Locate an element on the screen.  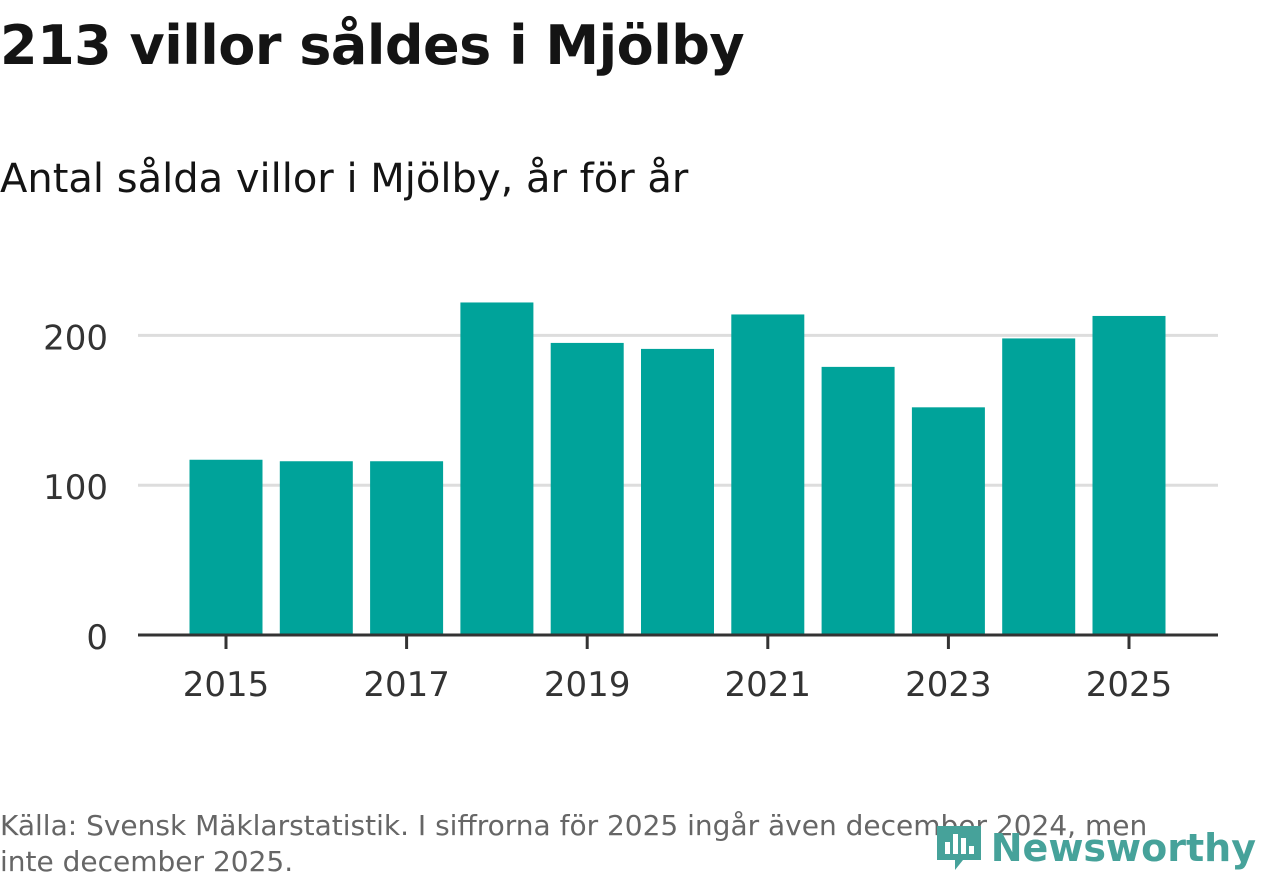
bar-2019 is located at coordinates (587, 488).